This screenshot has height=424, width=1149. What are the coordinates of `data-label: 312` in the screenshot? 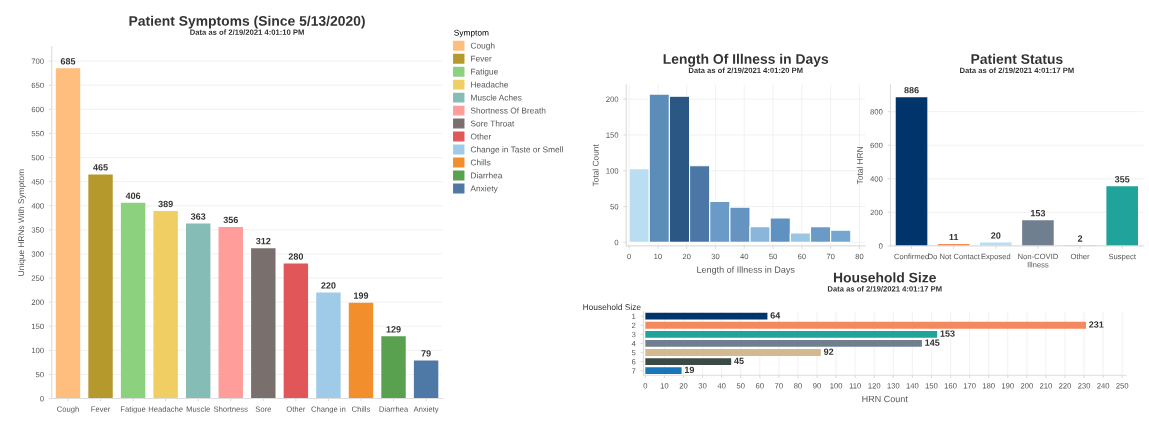 It's located at (263, 241).